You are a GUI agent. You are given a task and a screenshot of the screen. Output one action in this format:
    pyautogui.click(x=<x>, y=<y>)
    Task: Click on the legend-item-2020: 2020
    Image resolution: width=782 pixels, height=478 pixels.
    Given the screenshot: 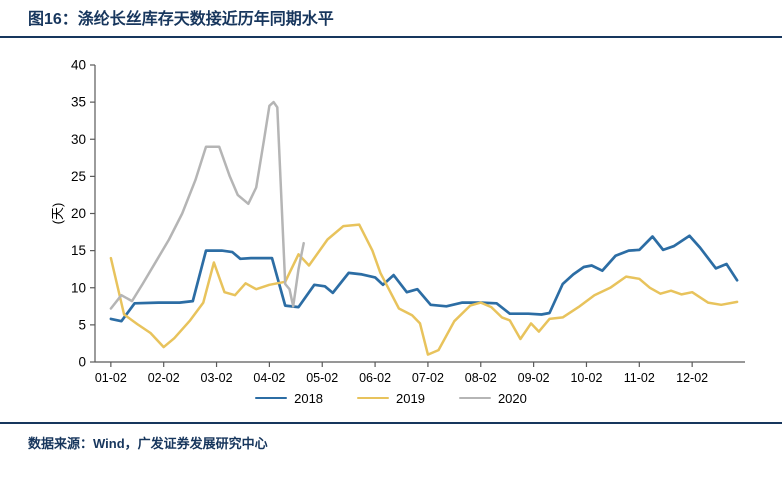 What is the action you would take?
    pyautogui.click(x=492, y=398)
    